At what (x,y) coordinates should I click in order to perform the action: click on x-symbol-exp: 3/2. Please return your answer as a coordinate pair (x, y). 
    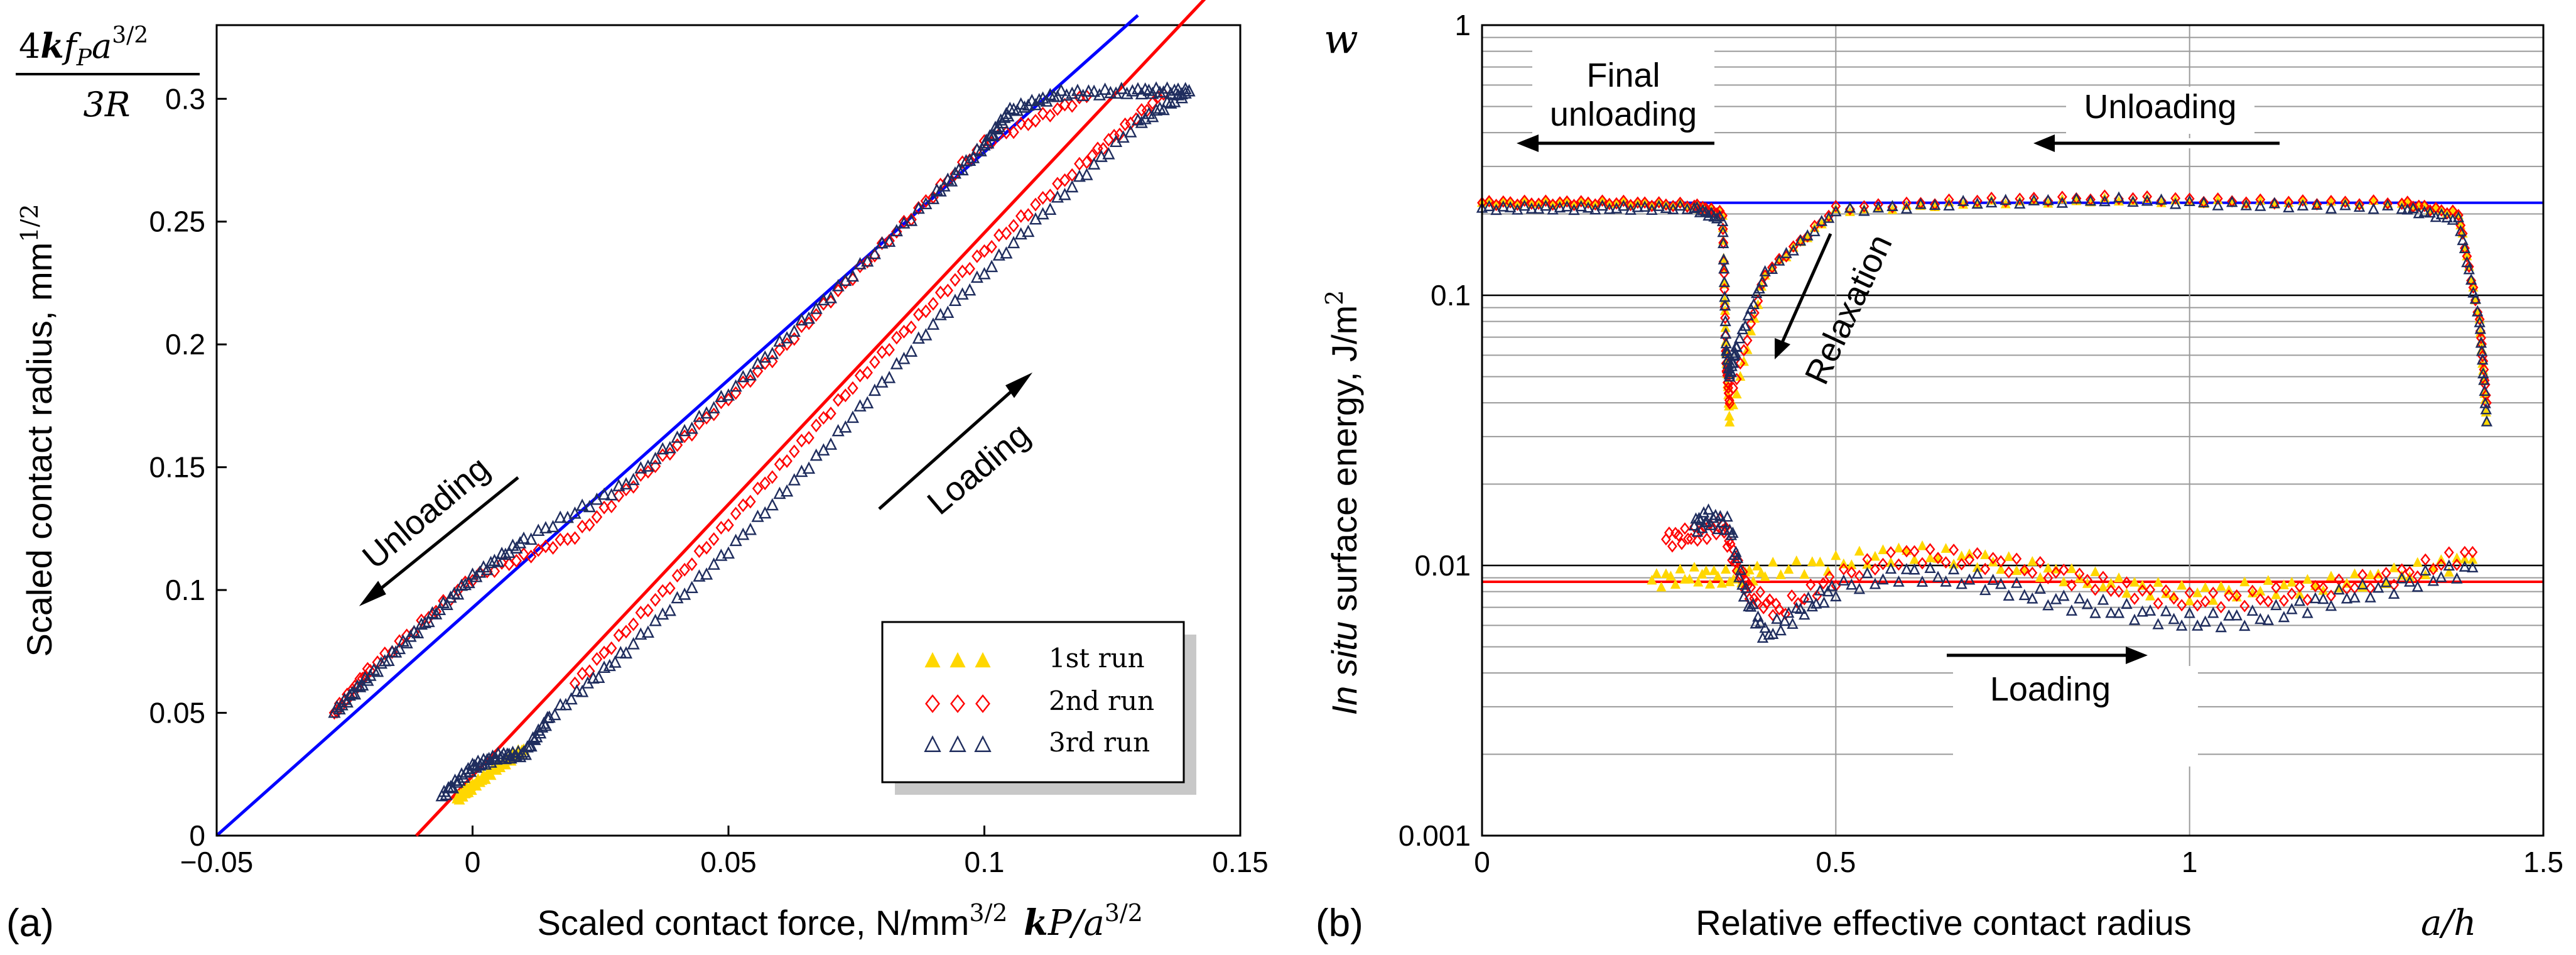
    Looking at the image, I should click on (1124, 913).